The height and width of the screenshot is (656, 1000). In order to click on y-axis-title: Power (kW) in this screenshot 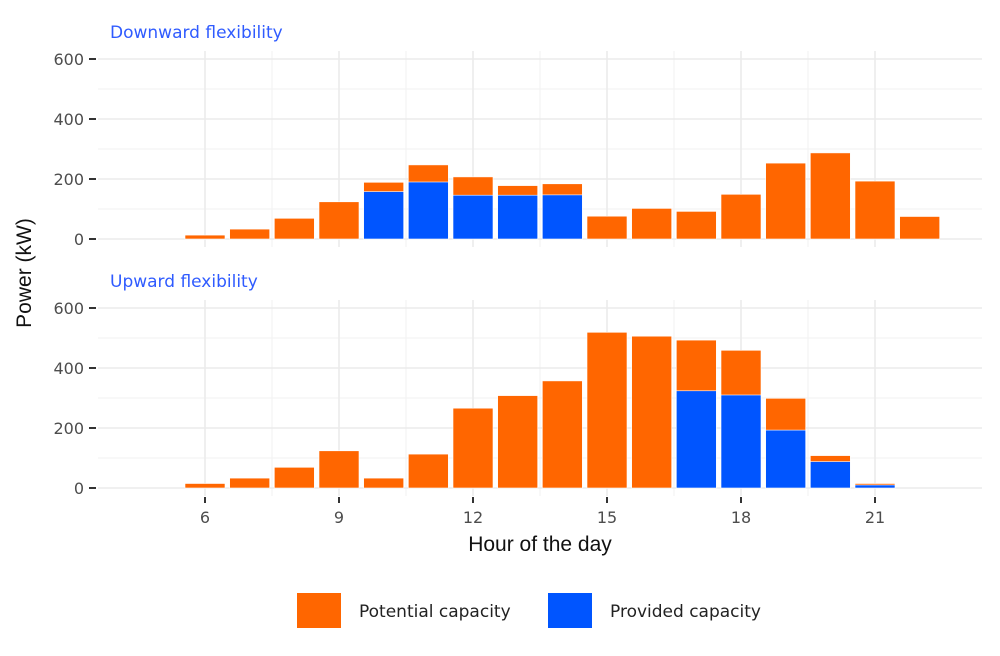, I will do `click(24, 273)`.